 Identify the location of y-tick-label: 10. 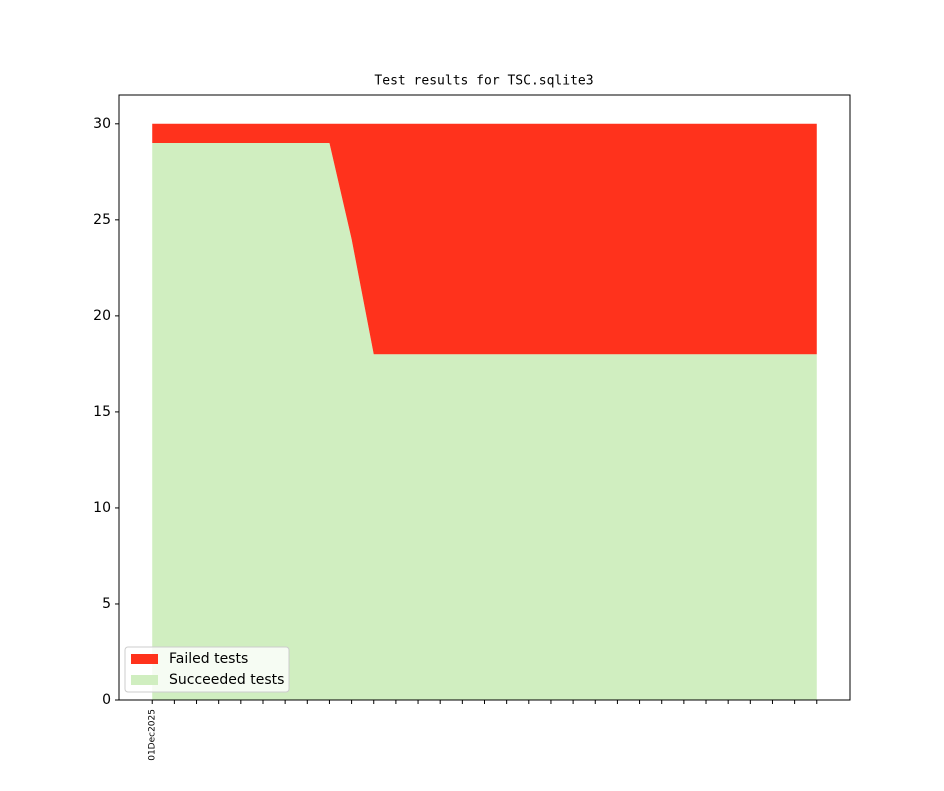
(102, 508).